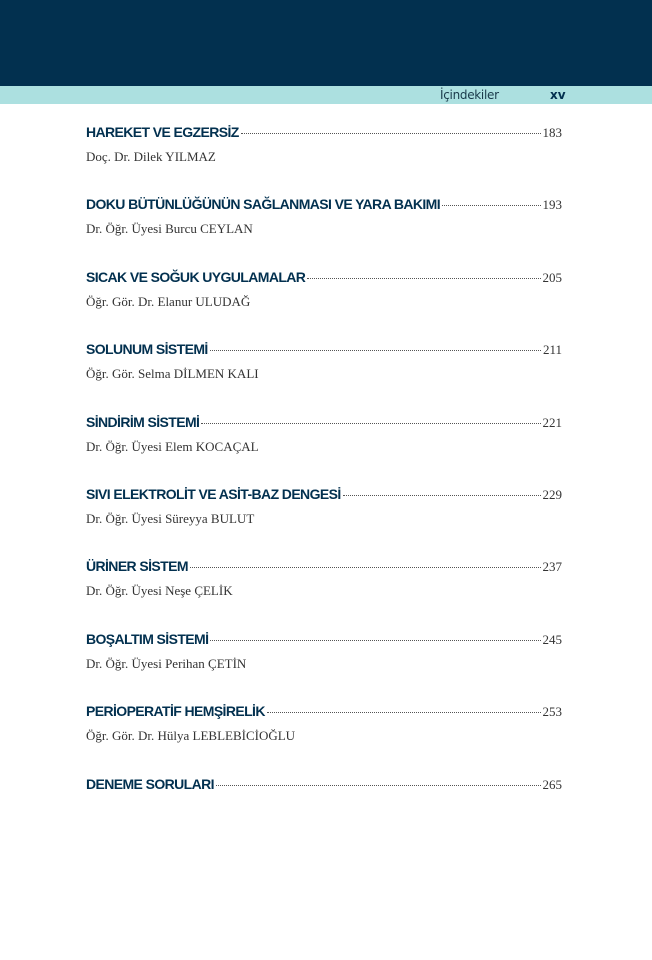  I want to click on toc-entry: DENEME SORULARI 265, so click(324, 784).